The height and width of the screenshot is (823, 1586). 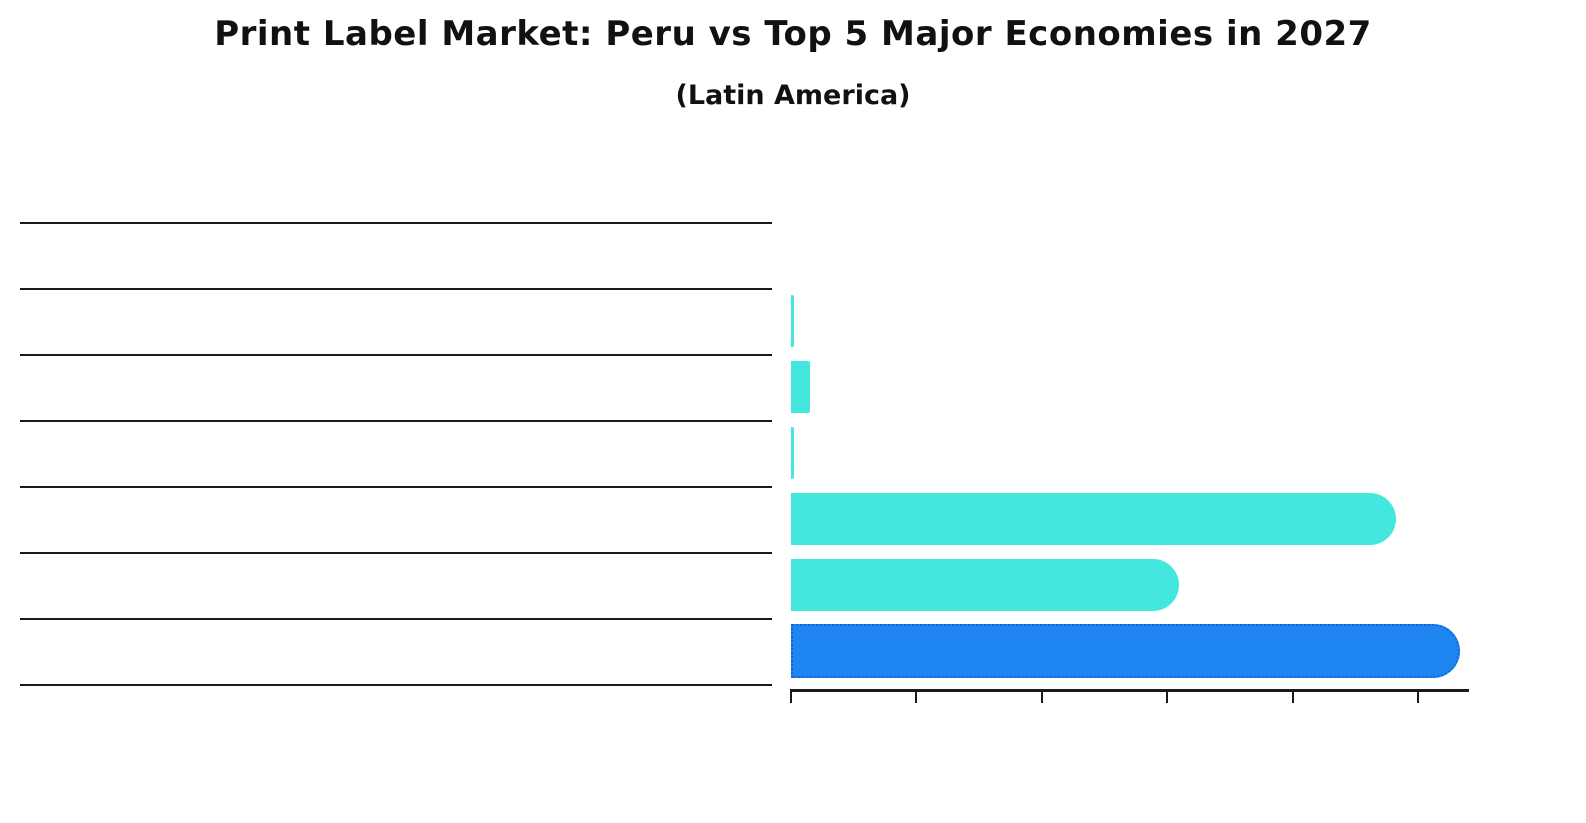 What do you see at coordinates (1094, 519) in the screenshot?
I see `bar-colombia` at bounding box center [1094, 519].